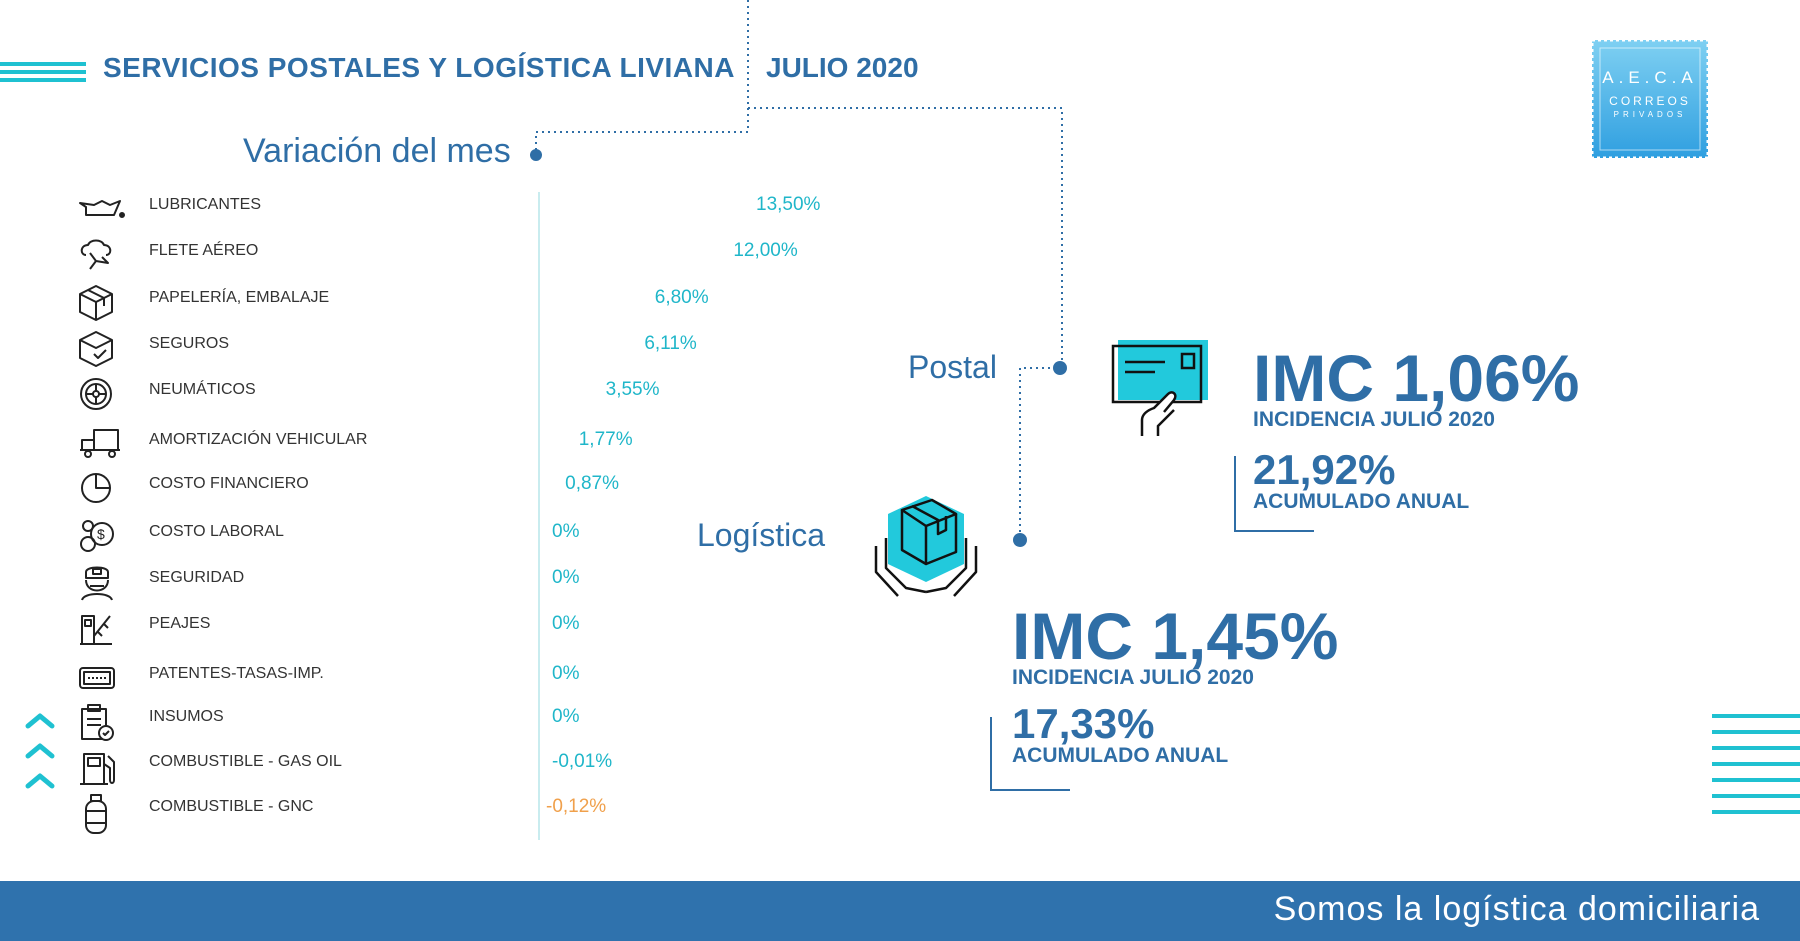  I want to click on category-label: COSTO LABORAL, so click(216, 531).